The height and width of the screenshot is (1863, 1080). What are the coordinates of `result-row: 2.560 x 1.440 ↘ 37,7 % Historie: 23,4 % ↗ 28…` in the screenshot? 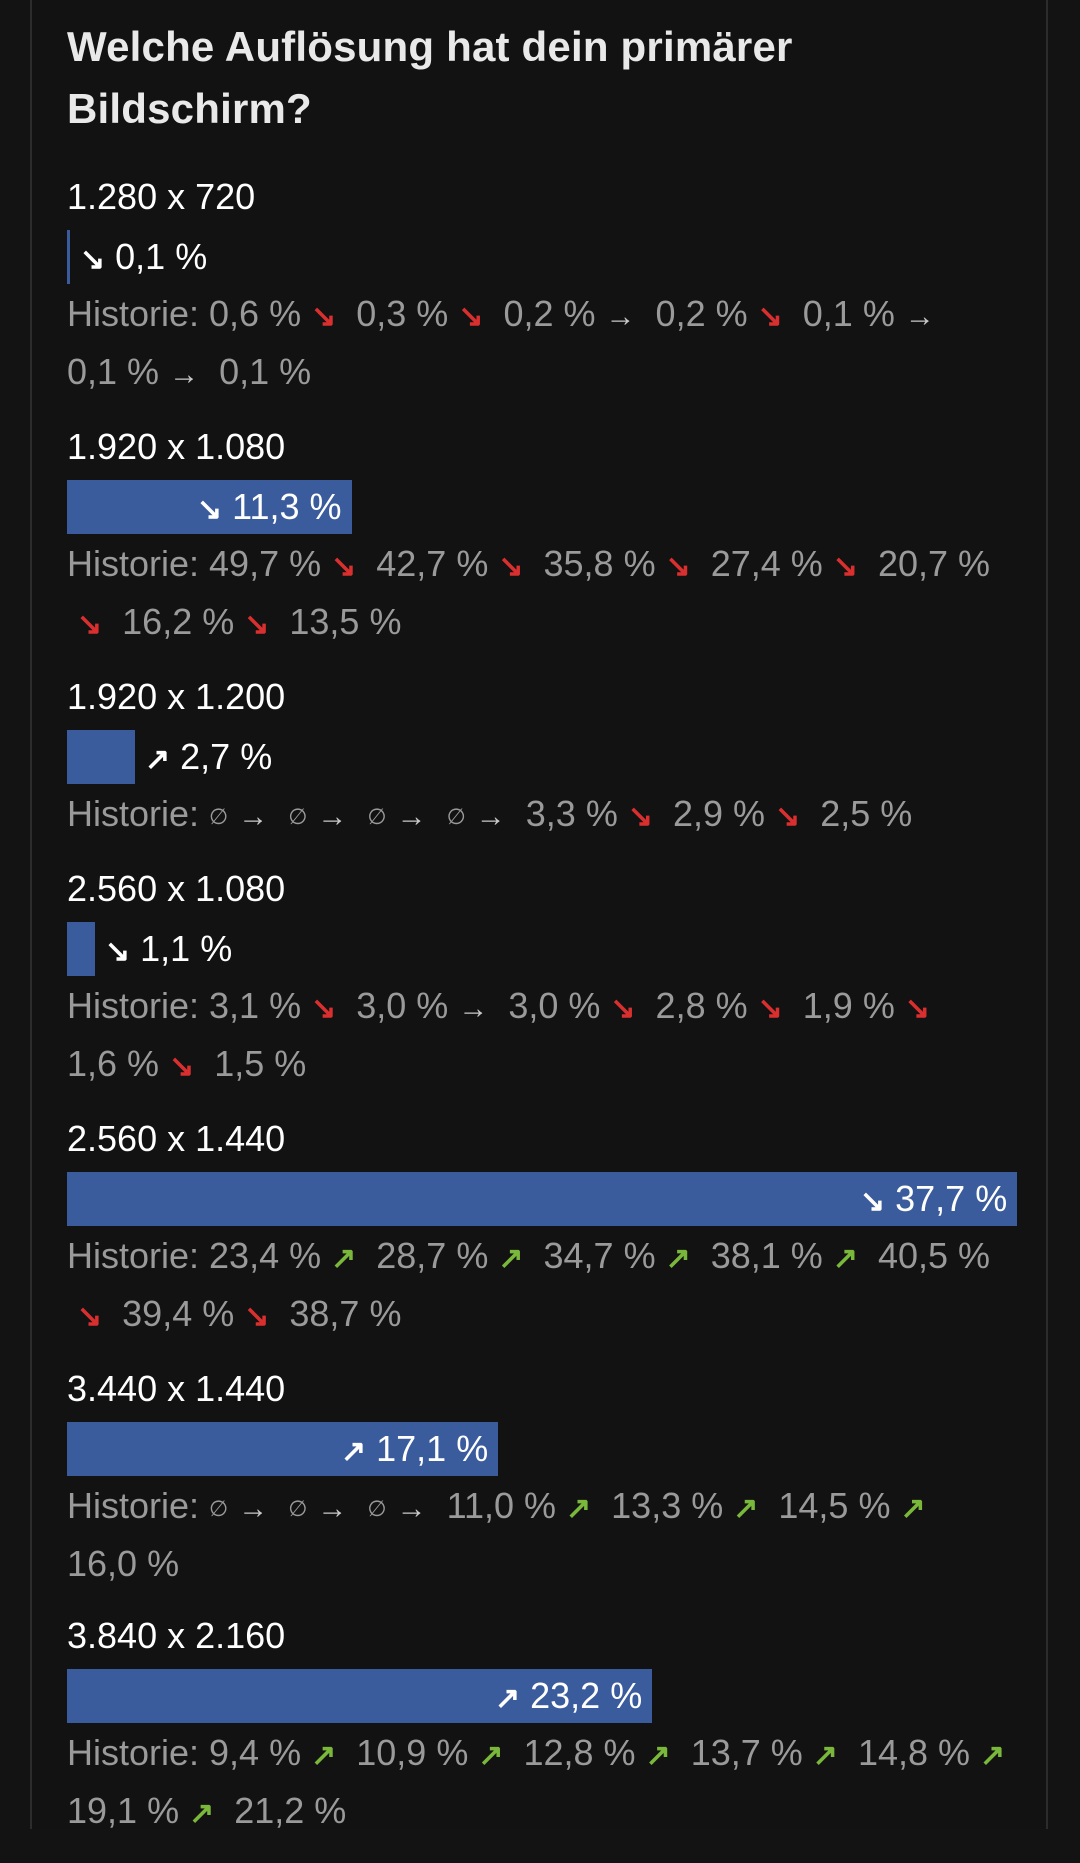 It's located at (547, 1230).